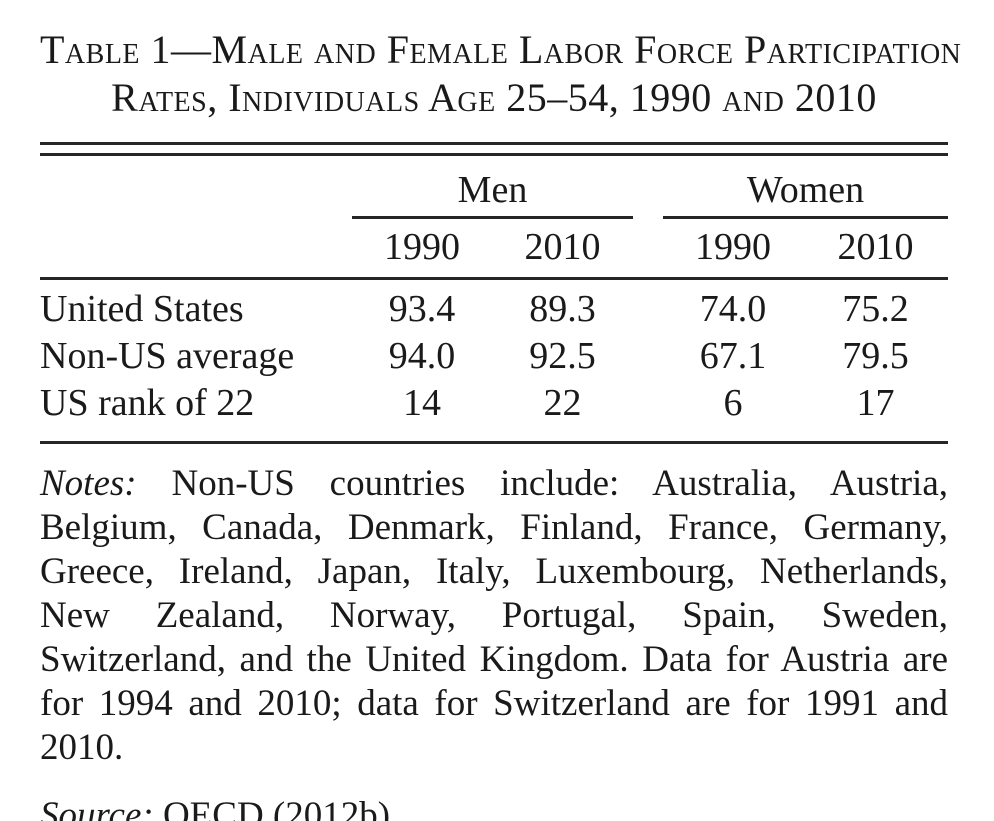  Describe the element at coordinates (562, 309) in the screenshot. I see `cell-value: 89.3` at that location.